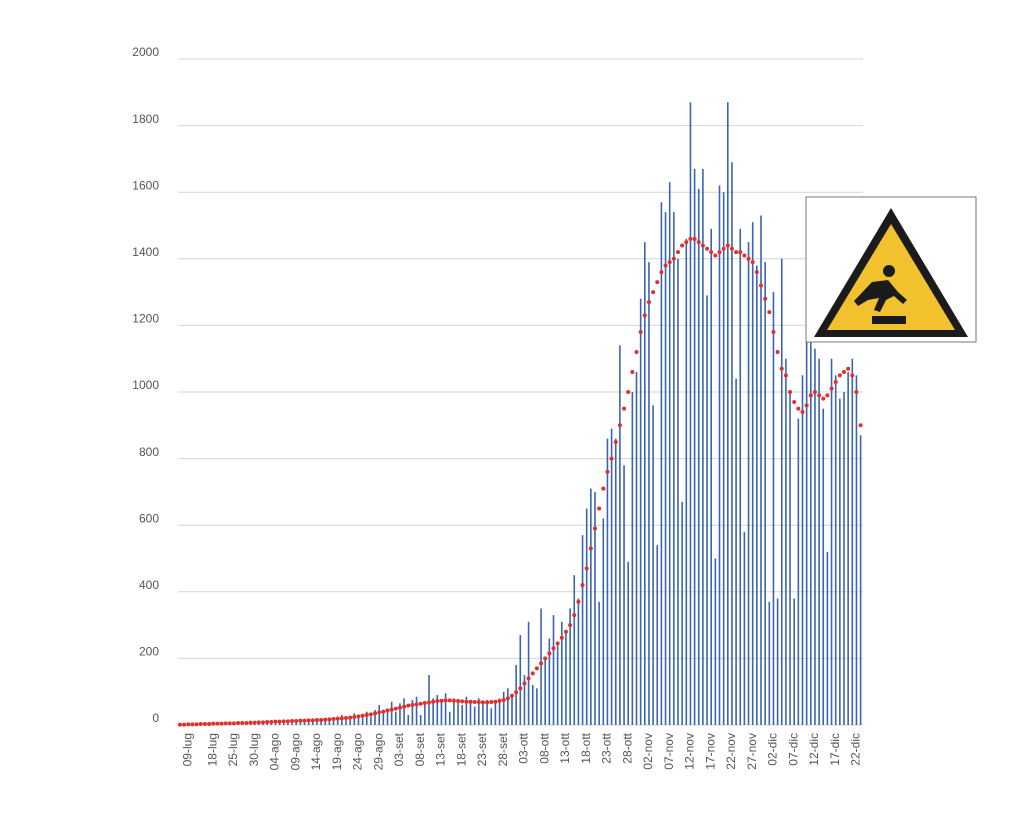 This screenshot has width=1024, height=823. What do you see at coordinates (856, 749) in the screenshot?
I see `x-tick-label: 22-dic` at bounding box center [856, 749].